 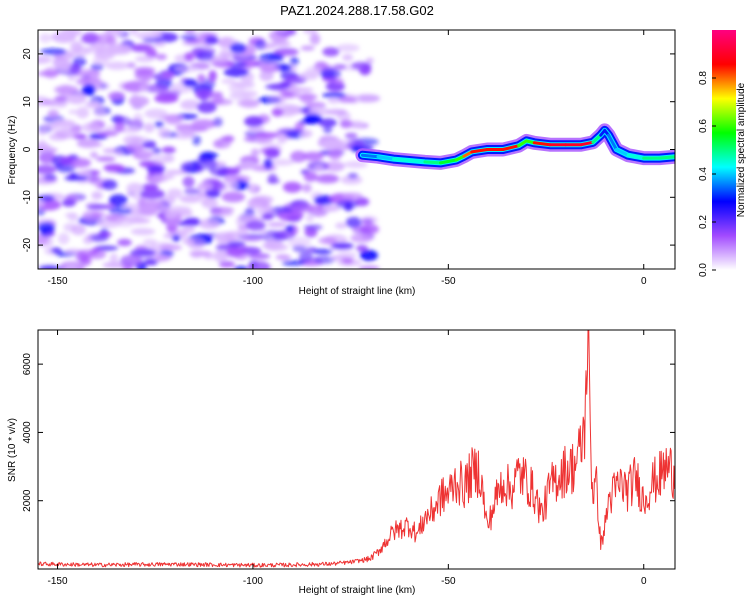 What do you see at coordinates (703, 222) in the screenshot?
I see `colorbar-tick-label: 0.2` at bounding box center [703, 222].